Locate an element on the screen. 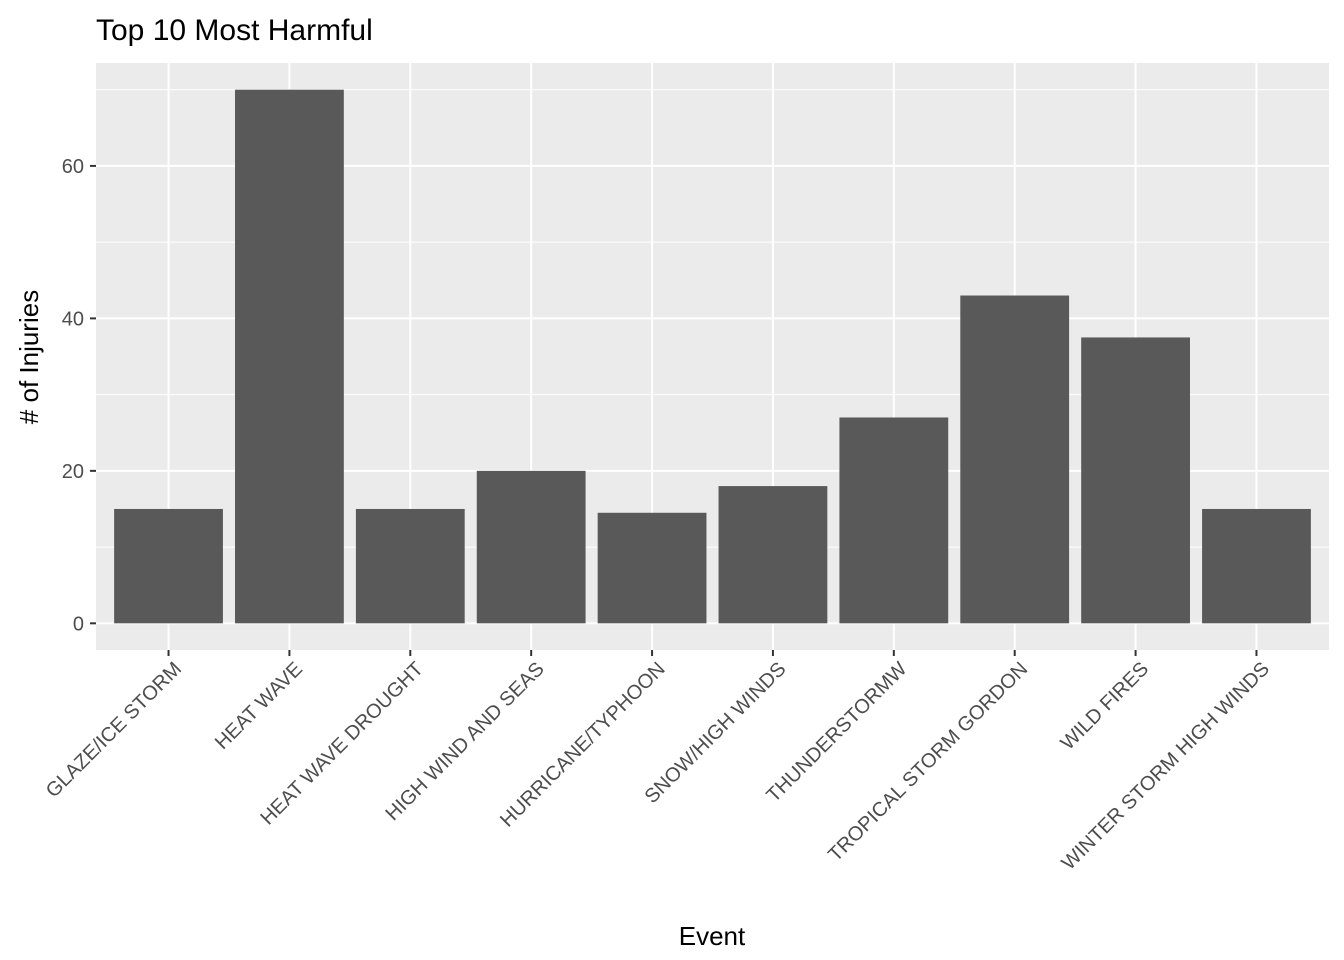  x-tick-label: WINTER STORM HIGH WINDS is located at coordinates (1166, 766).